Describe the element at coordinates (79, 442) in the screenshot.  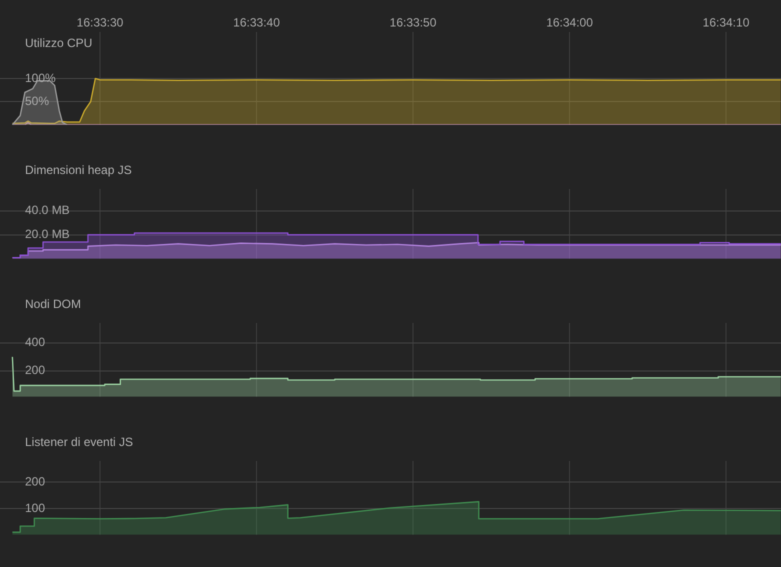
I see `chart-title: Listener di eventi JS` at that location.